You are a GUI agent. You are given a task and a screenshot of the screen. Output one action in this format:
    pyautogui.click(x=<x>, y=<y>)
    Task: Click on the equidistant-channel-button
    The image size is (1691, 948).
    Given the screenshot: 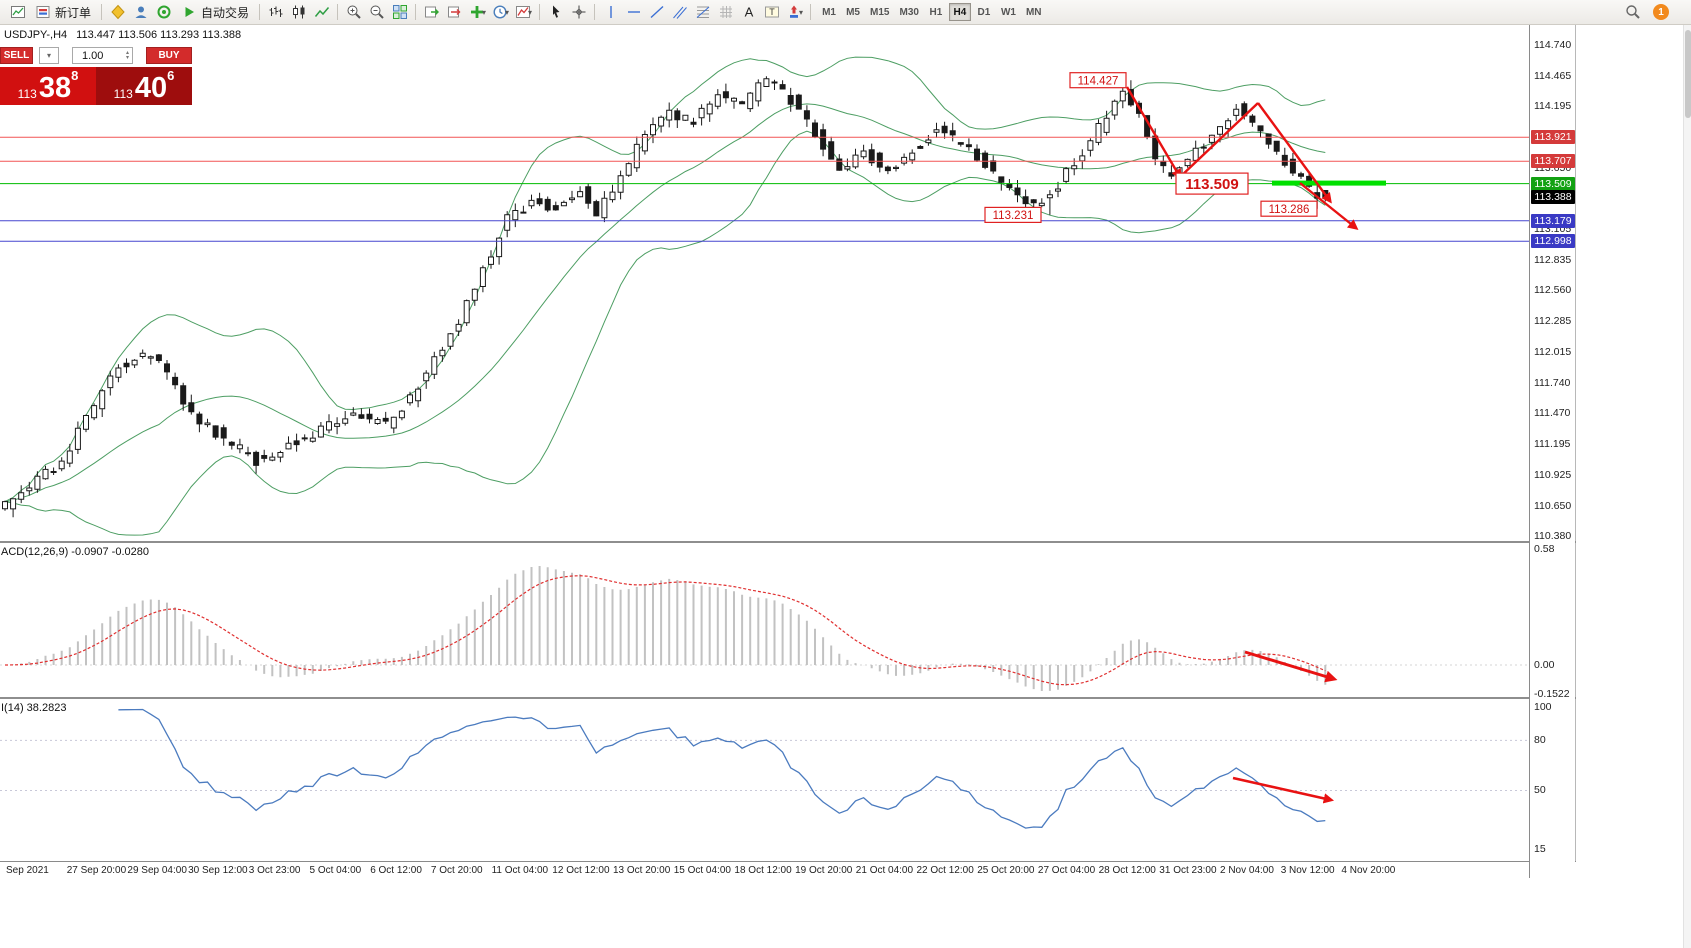 What is the action you would take?
    pyautogui.click(x=679, y=12)
    